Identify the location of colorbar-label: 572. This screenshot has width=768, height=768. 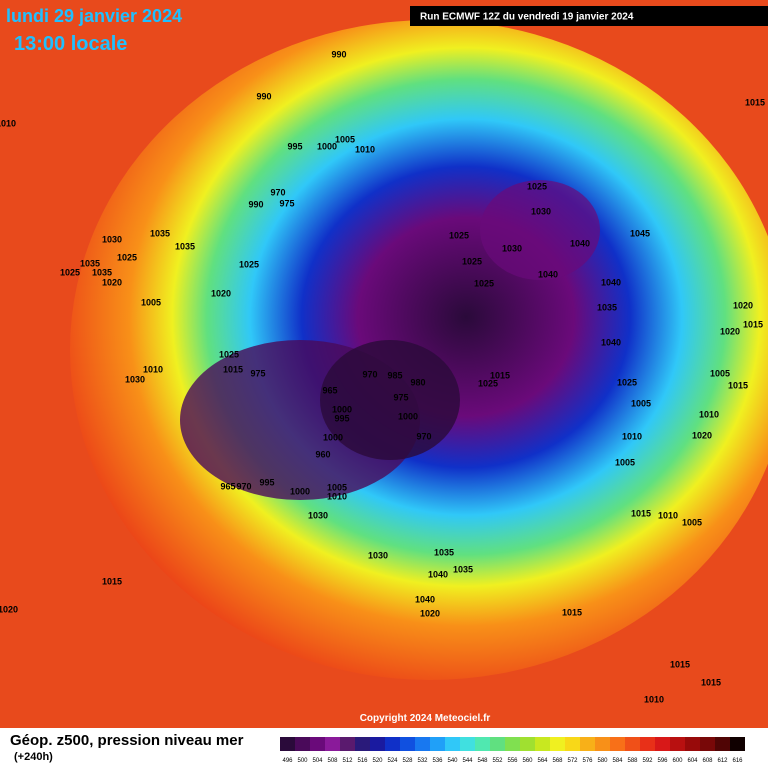
(572, 761).